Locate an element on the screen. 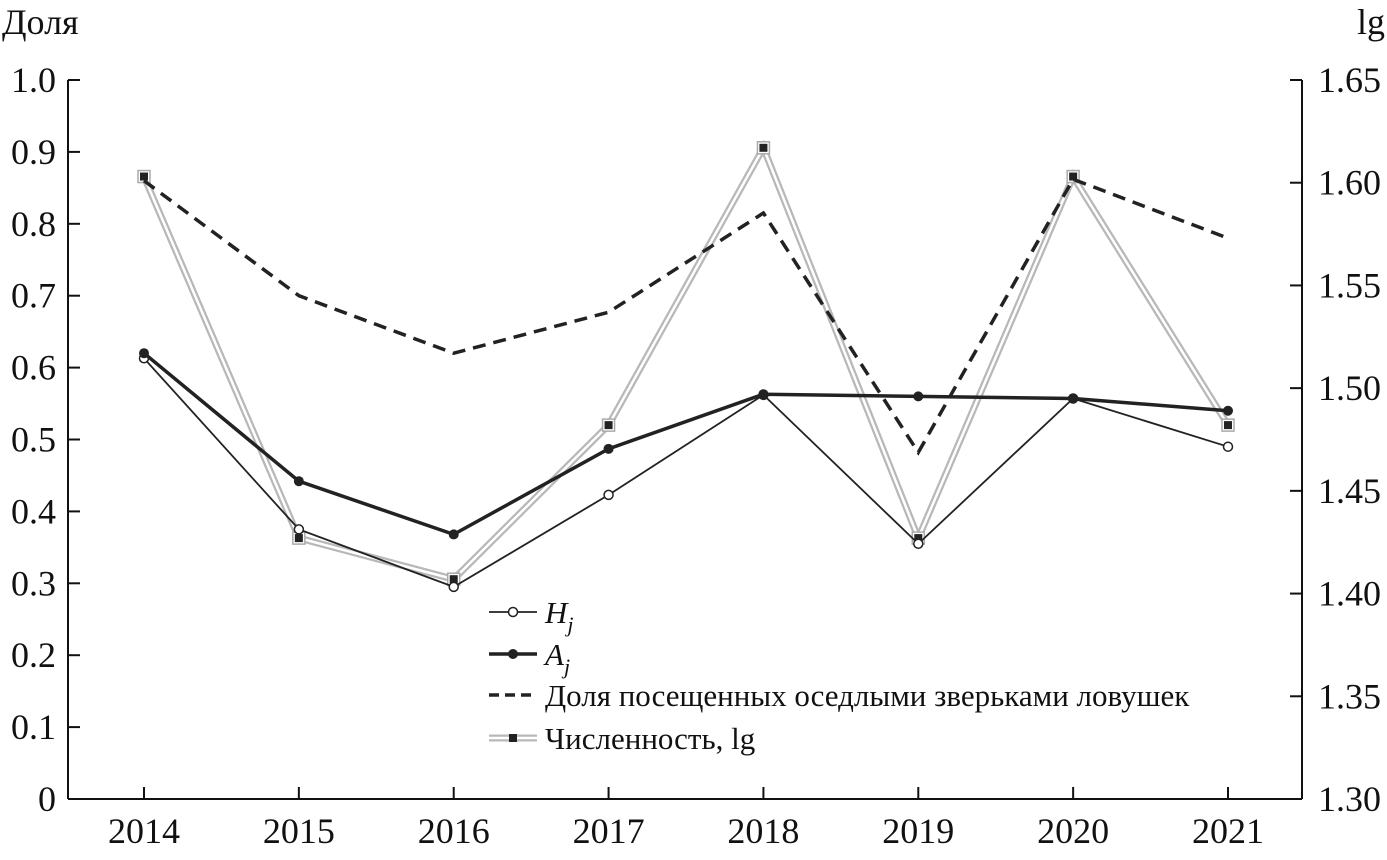  left-tick-label: 0.9 is located at coordinates (33, 152).